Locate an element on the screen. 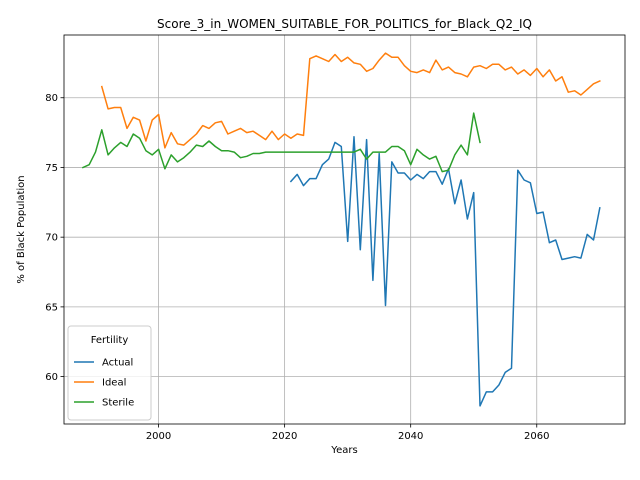  y-tick-label: 75 is located at coordinates (51, 168).